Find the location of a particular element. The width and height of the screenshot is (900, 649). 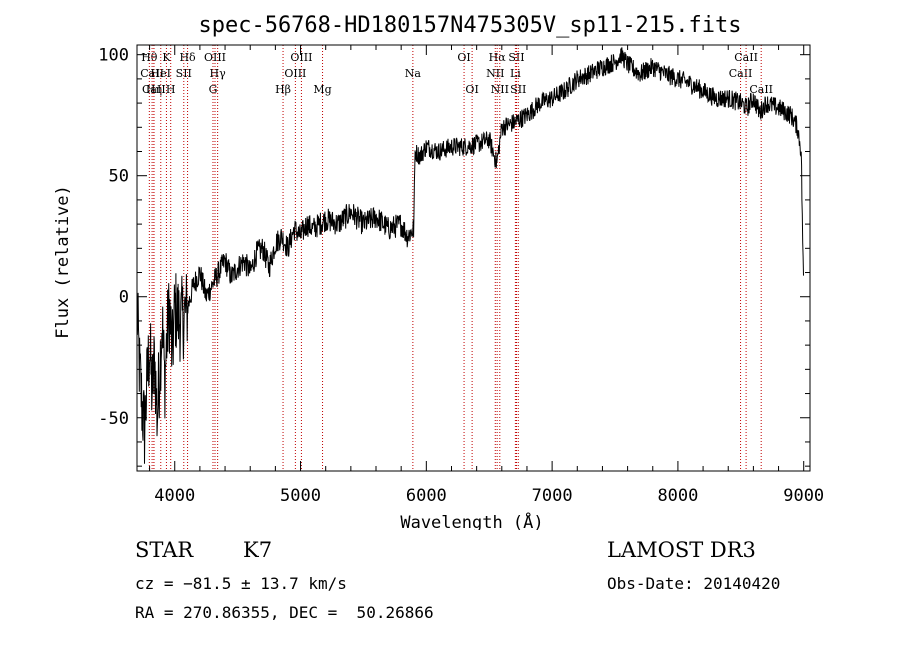

line-label-16: Na is located at coordinates (413, 73).